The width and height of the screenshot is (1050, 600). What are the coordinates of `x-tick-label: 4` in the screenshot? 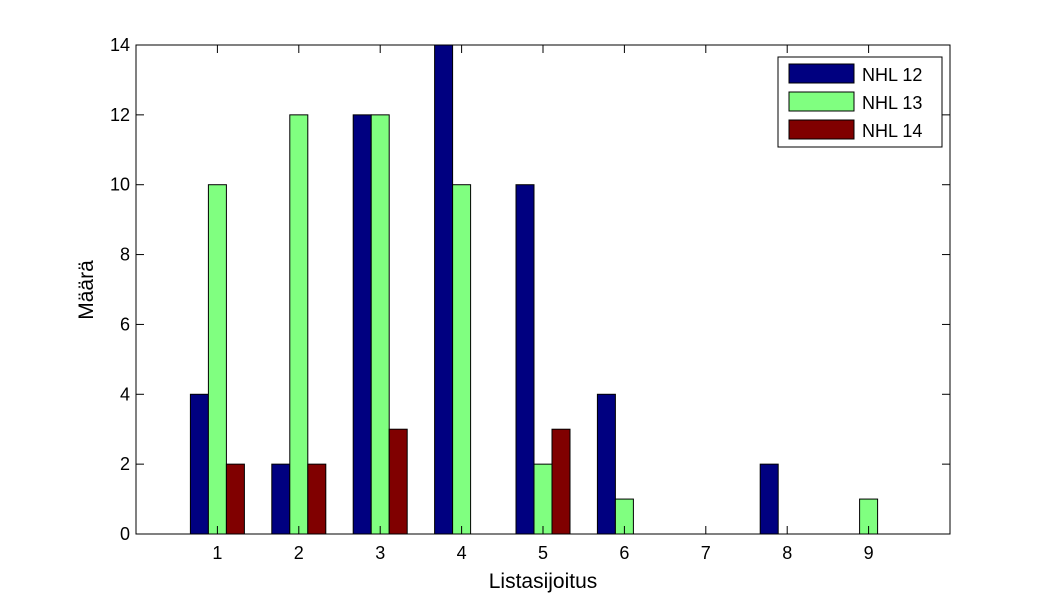 It's located at (462, 553).